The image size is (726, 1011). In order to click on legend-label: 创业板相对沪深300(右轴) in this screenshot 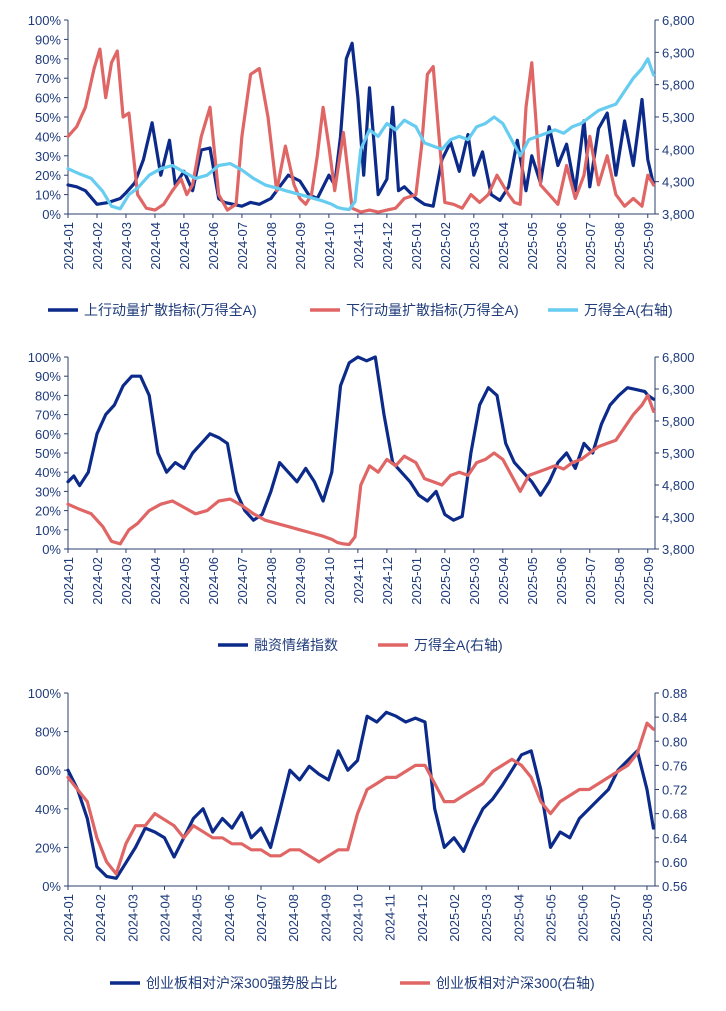, I will do `click(515, 983)`.